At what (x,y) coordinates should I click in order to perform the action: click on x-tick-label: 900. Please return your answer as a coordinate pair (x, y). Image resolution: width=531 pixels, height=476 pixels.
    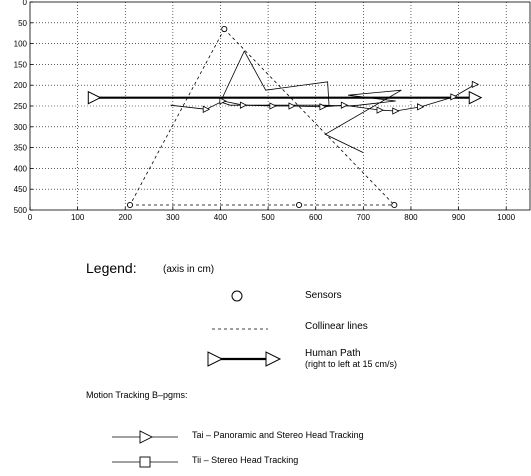
    Looking at the image, I should click on (459, 217).